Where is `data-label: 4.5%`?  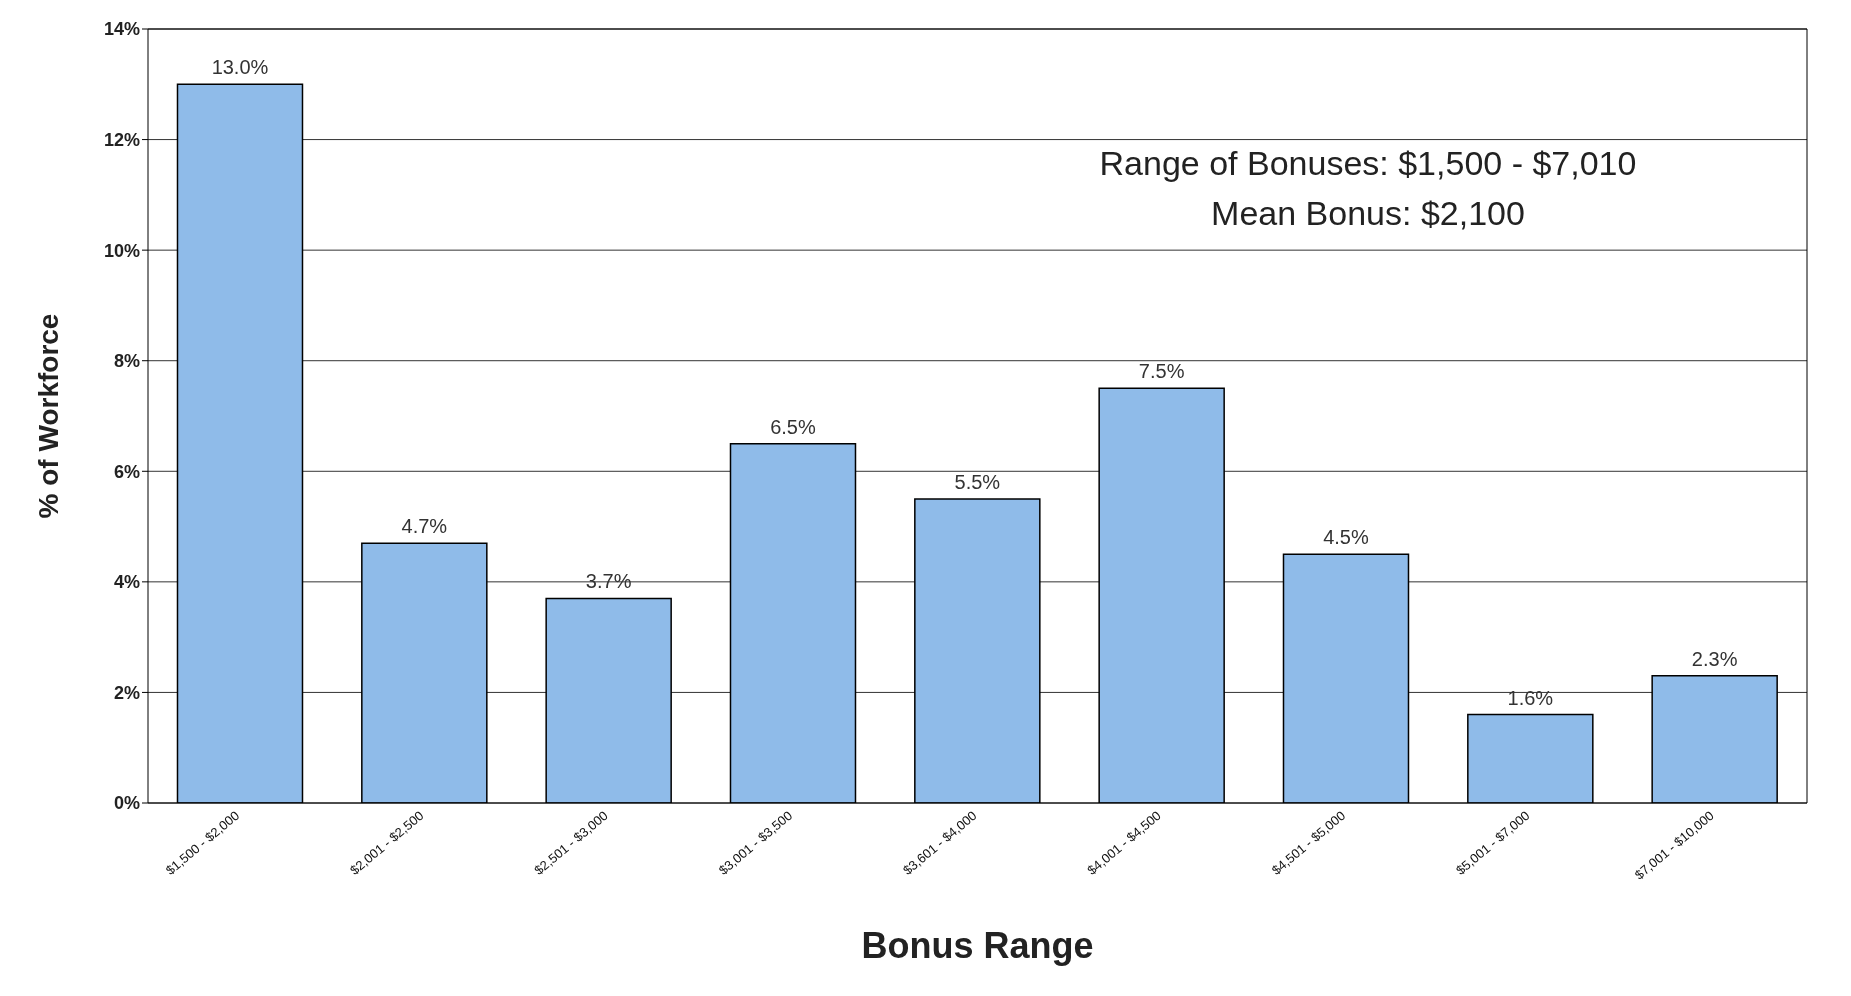 data-label: 4.5% is located at coordinates (1346, 537).